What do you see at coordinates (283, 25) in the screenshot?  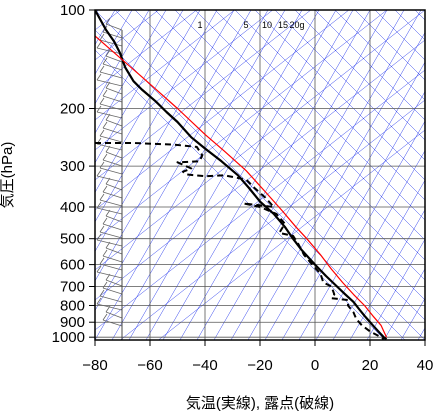 I see `mixing-ratio-label: 15` at bounding box center [283, 25].